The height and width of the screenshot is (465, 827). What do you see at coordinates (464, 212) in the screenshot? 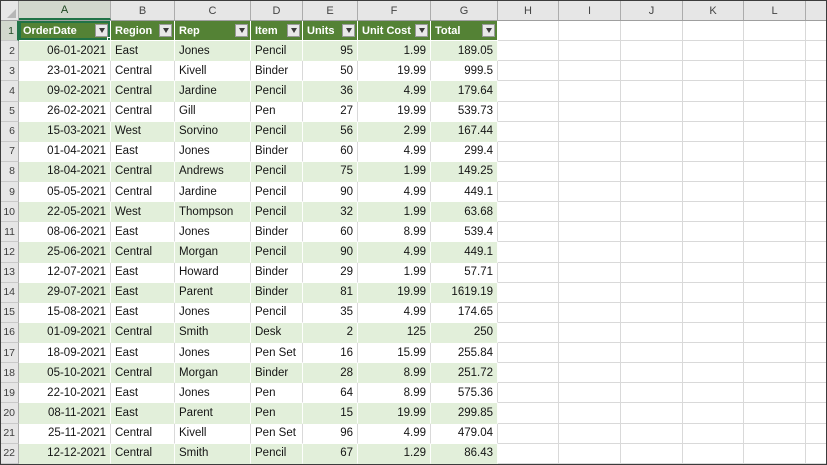
I see `cell-G10: 63.68` at bounding box center [464, 212].